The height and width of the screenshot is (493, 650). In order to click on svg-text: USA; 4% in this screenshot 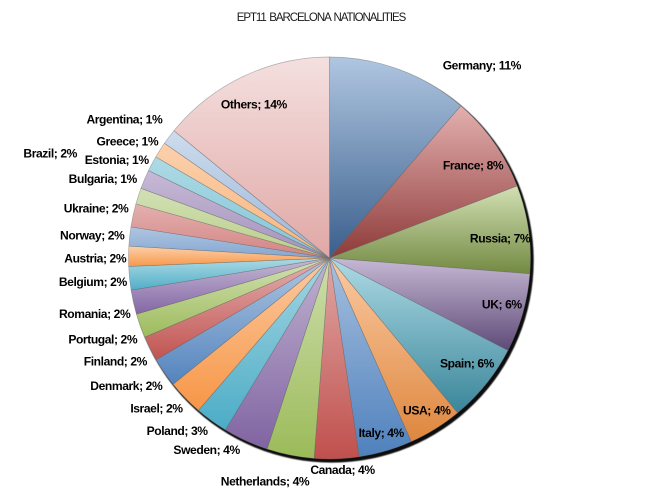, I will do `click(427, 410)`.